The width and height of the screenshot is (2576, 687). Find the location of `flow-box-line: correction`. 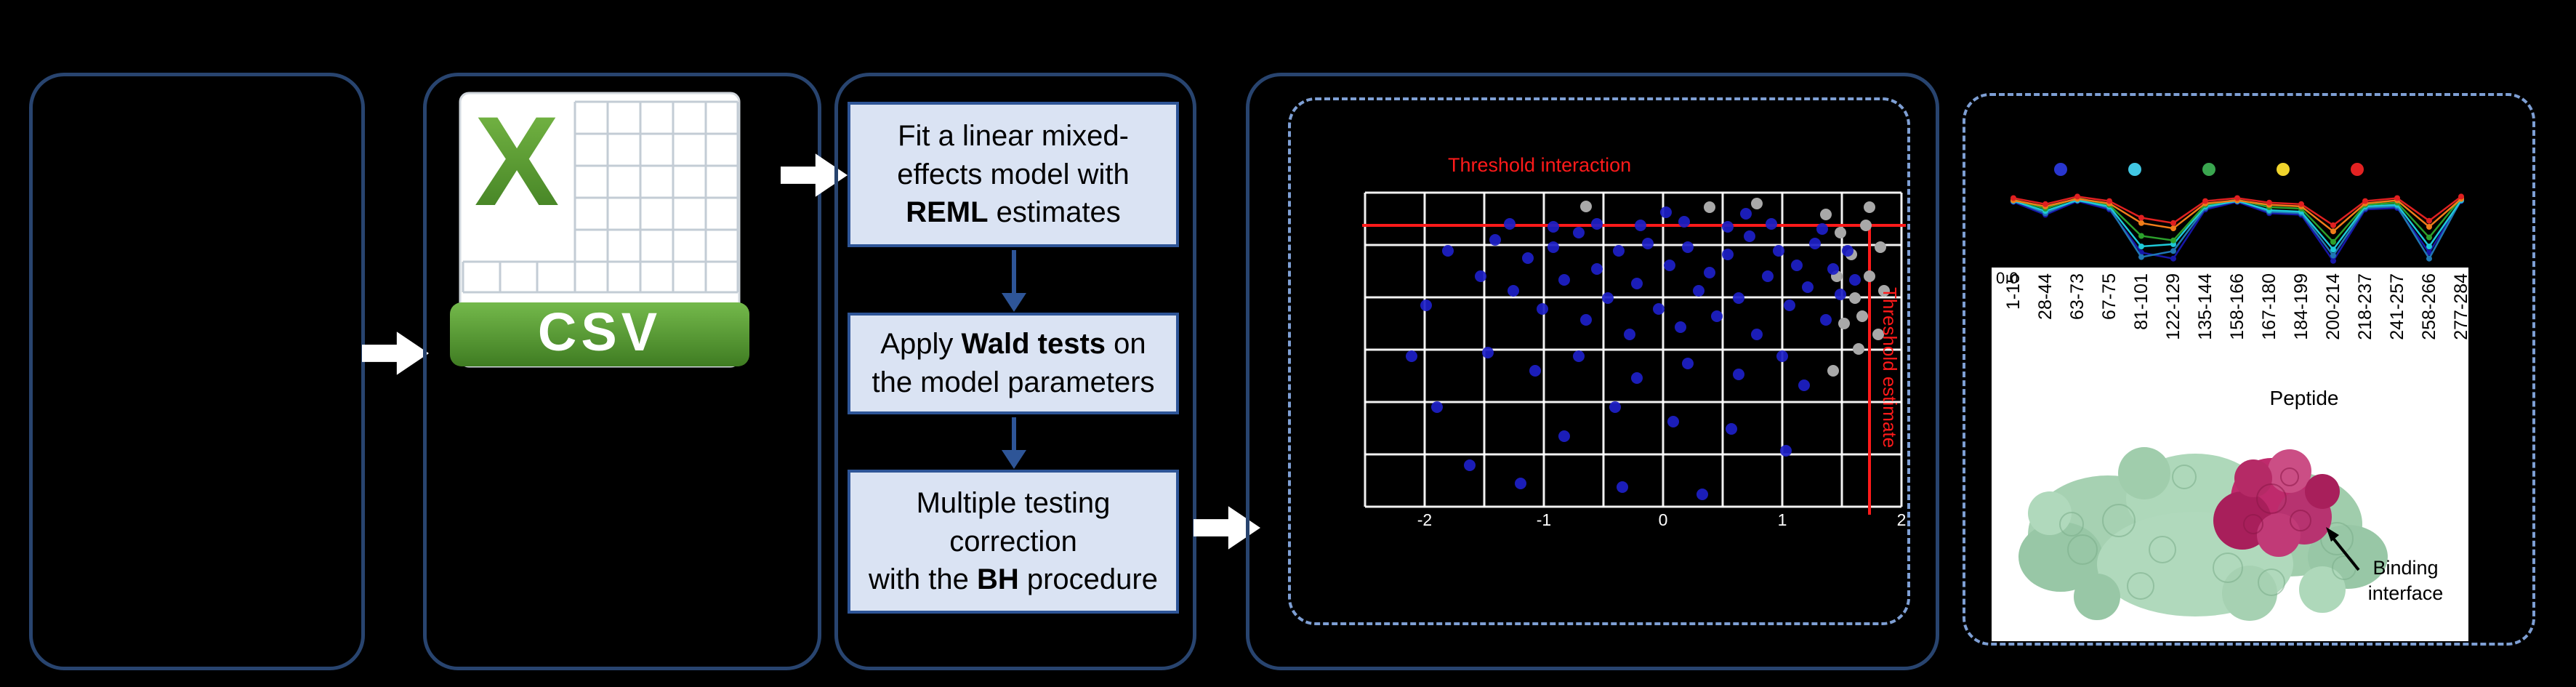

flow-box-line: correction is located at coordinates (1013, 541).